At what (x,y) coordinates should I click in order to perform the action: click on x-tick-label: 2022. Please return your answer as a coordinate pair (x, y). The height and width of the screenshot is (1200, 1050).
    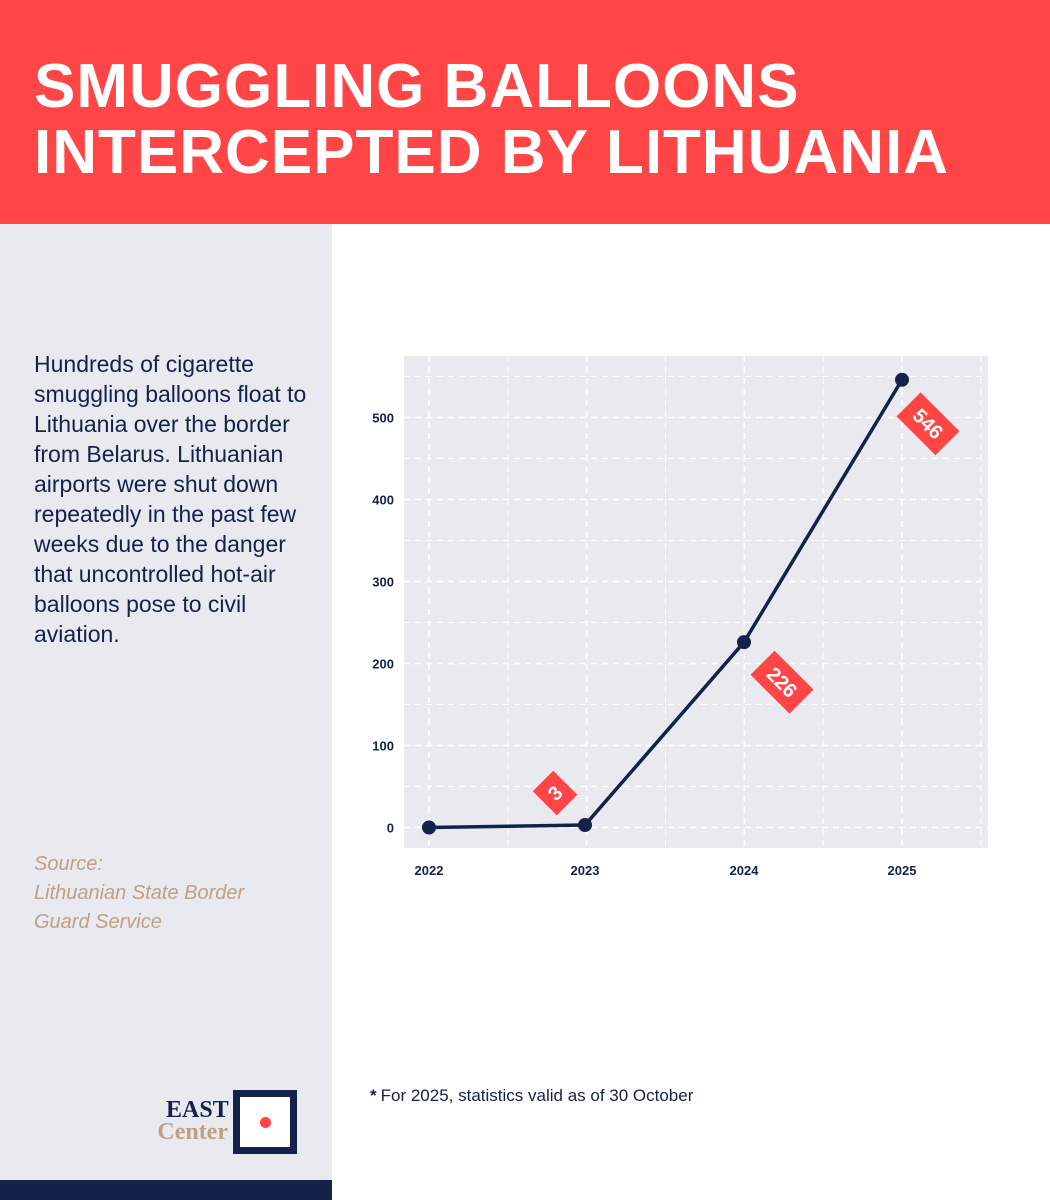
    Looking at the image, I should click on (429, 870).